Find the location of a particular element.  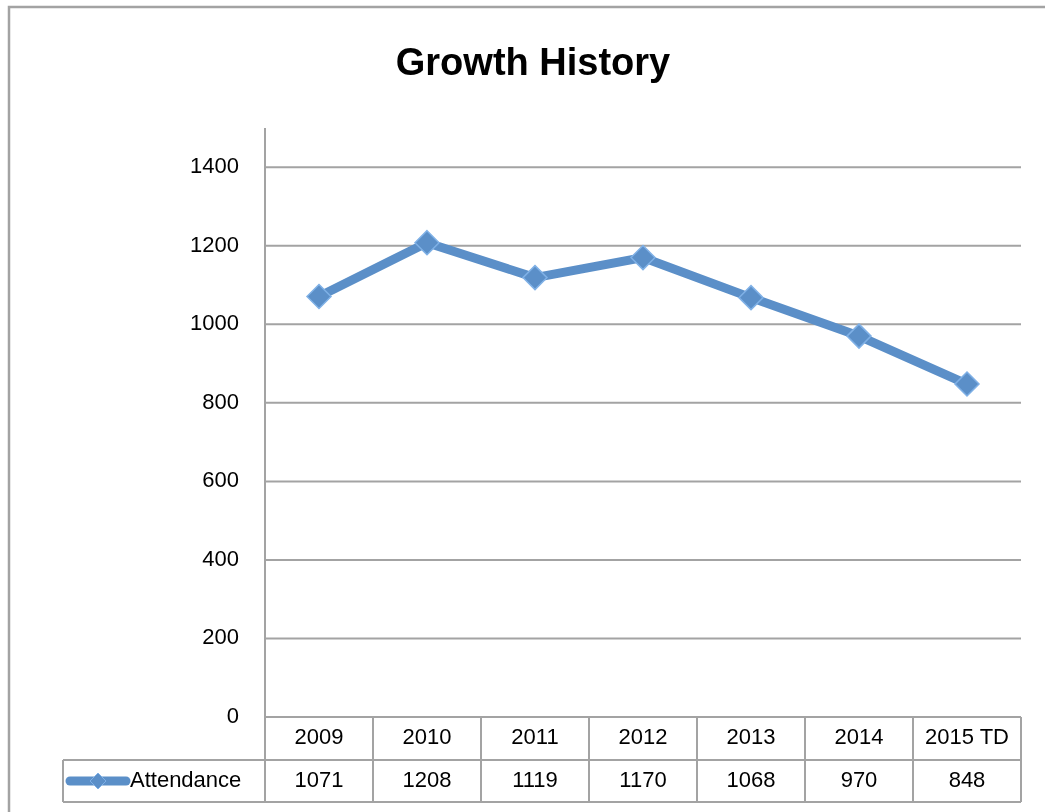

x-tick-label: 2012 is located at coordinates (643, 737).